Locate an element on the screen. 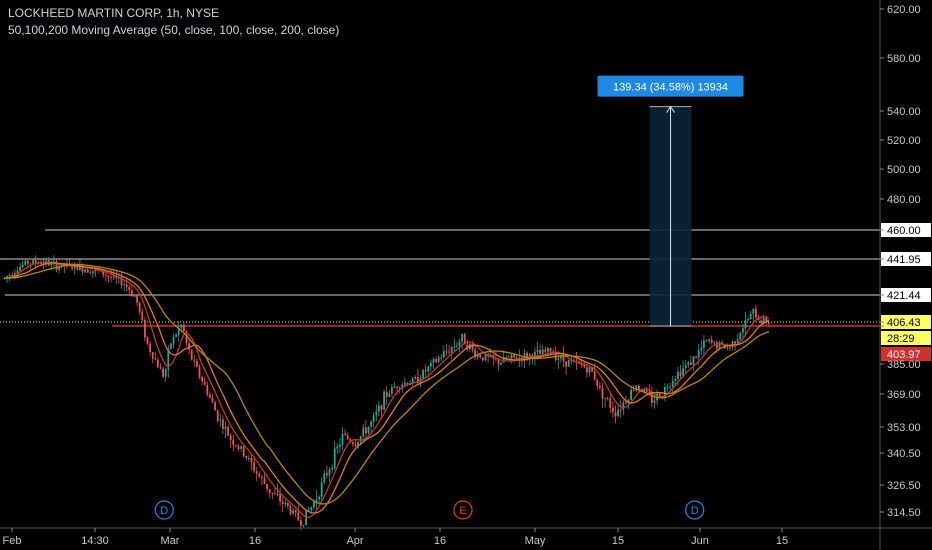 Image resolution: width=932 pixels, height=550 pixels. time-tick-label: Jun is located at coordinates (700, 541).